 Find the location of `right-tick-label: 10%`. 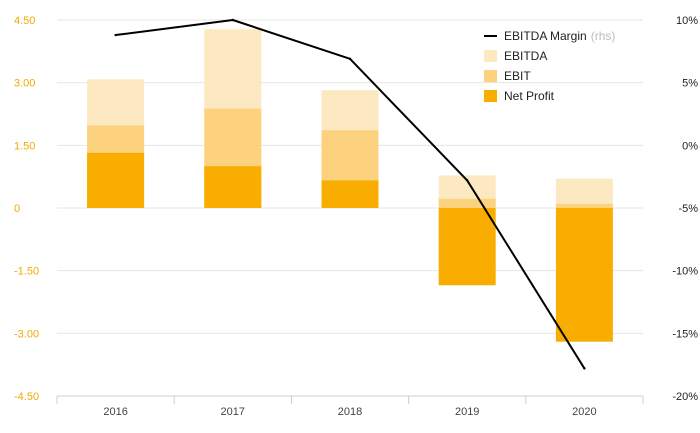

right-tick-label: 10% is located at coordinates (687, 21).